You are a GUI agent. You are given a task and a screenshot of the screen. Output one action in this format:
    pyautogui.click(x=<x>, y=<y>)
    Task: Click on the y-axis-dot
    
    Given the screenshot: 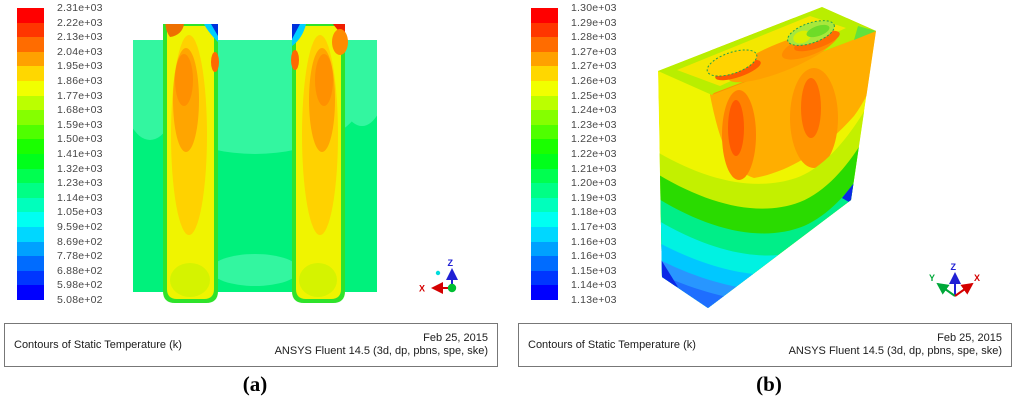 What is the action you would take?
    pyautogui.click(x=452, y=288)
    